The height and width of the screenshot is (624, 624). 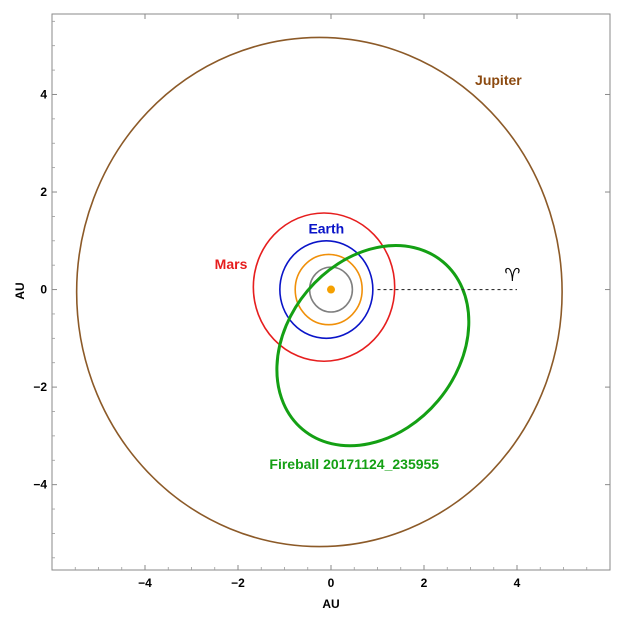 What do you see at coordinates (145, 583) in the screenshot?
I see `x-tick-label: −4` at bounding box center [145, 583].